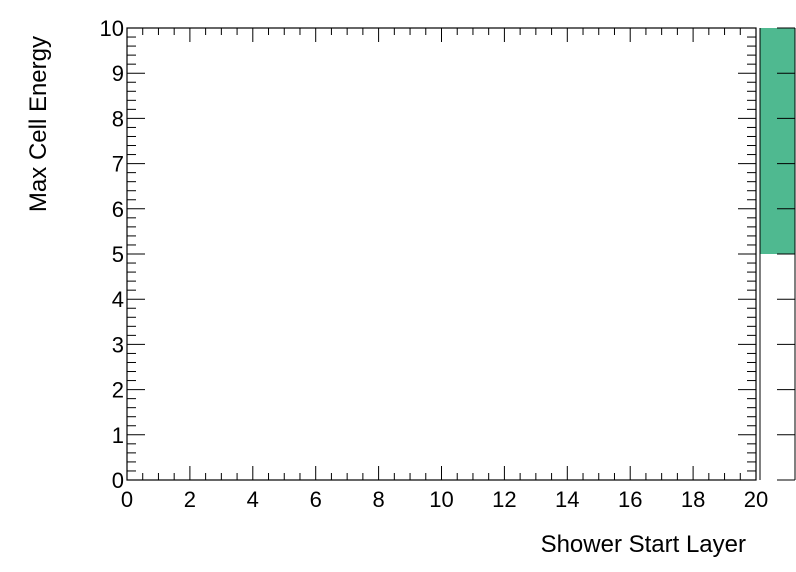 The height and width of the screenshot is (572, 796). What do you see at coordinates (118, 480) in the screenshot?
I see `y-tick-label: 0` at bounding box center [118, 480].